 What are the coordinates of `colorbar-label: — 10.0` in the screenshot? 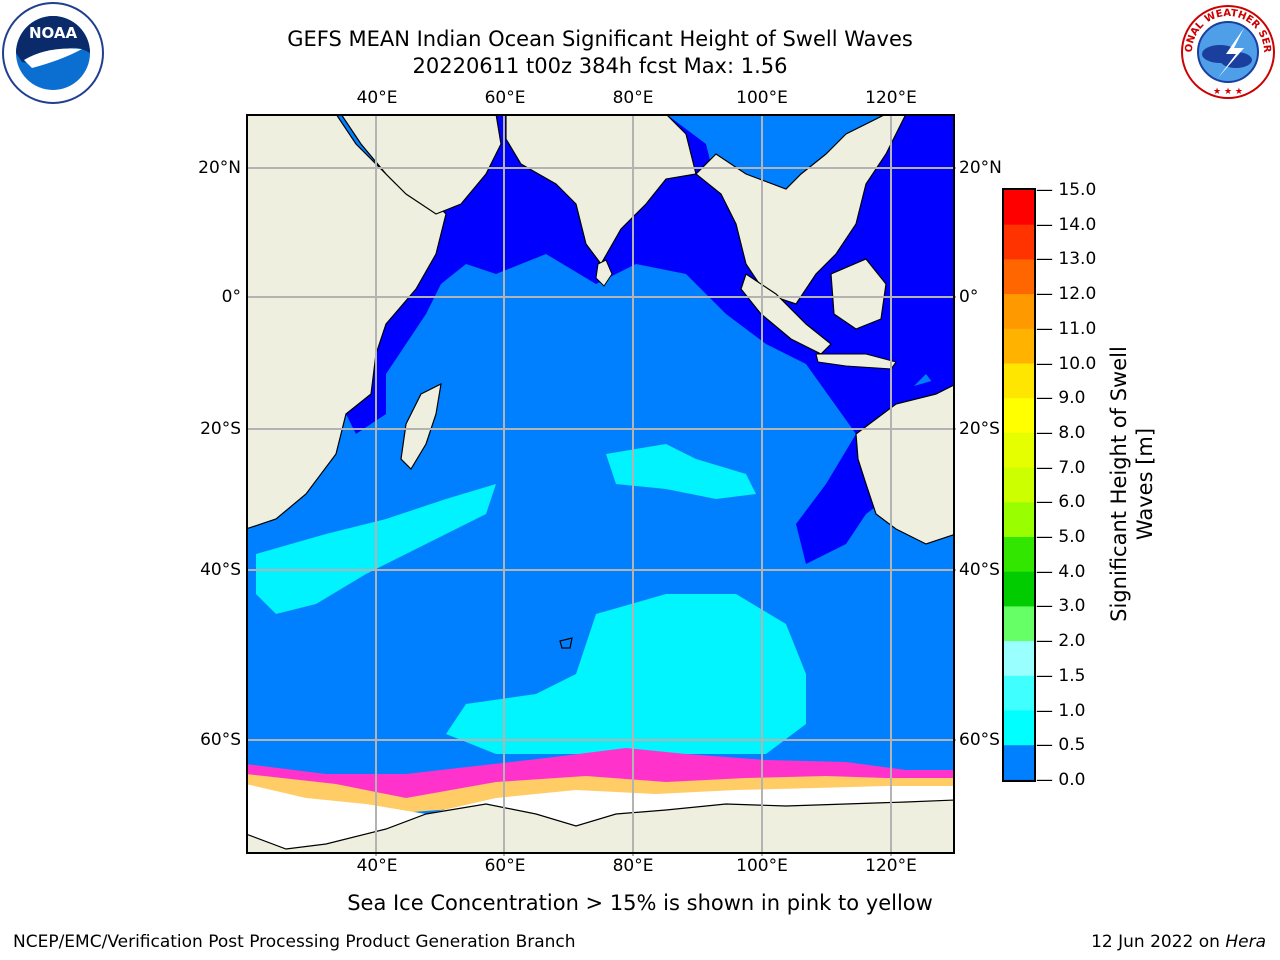 It's located at (1066, 363).